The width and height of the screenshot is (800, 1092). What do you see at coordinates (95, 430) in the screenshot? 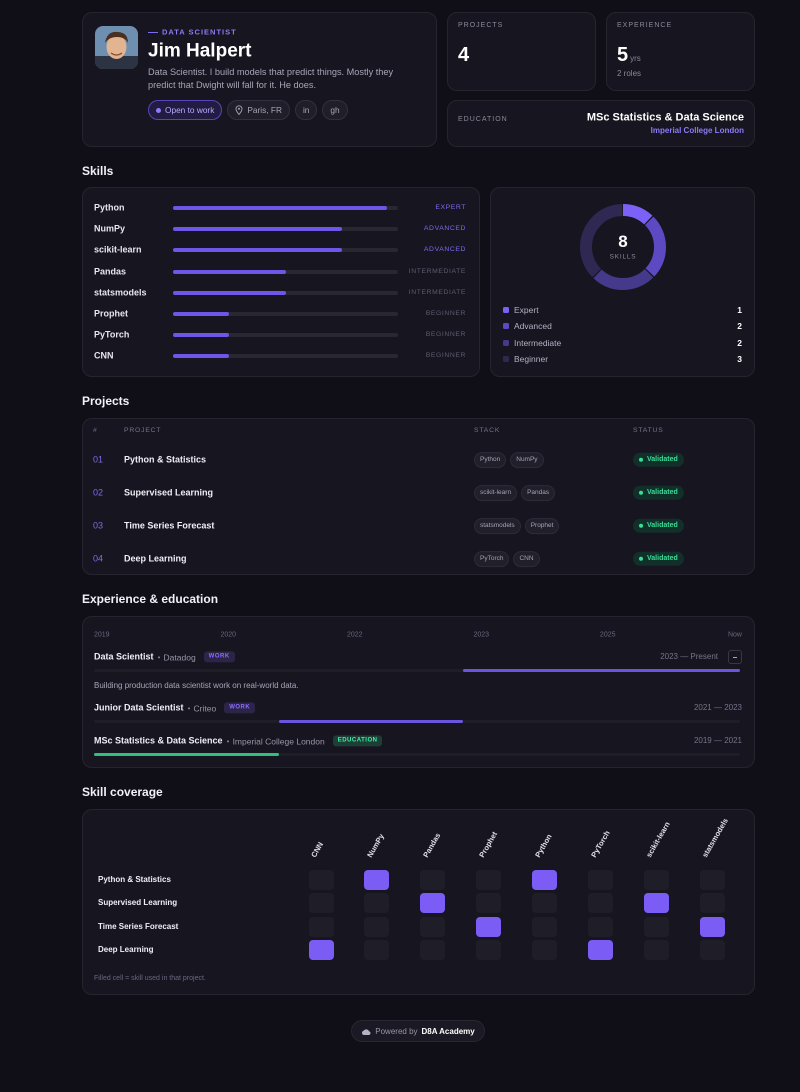
I see `column-header: #` at bounding box center [95, 430].